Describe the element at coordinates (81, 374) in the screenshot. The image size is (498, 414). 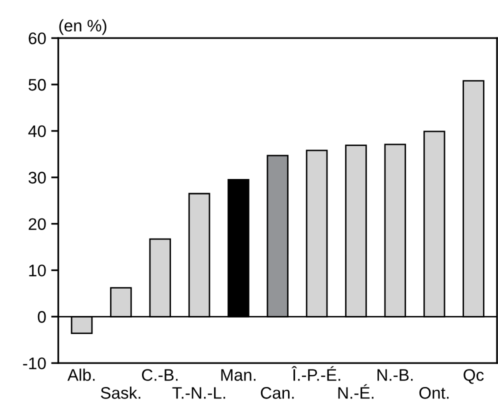
I see `x-tick-label: Alb.` at that location.